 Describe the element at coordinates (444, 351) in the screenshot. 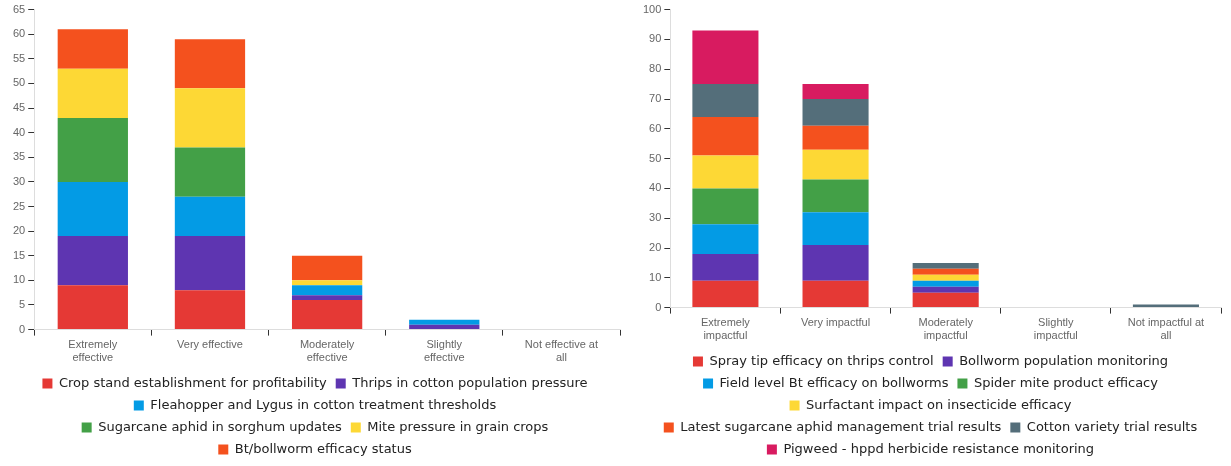

I see `x-tick-label: Slightly effective` at that location.